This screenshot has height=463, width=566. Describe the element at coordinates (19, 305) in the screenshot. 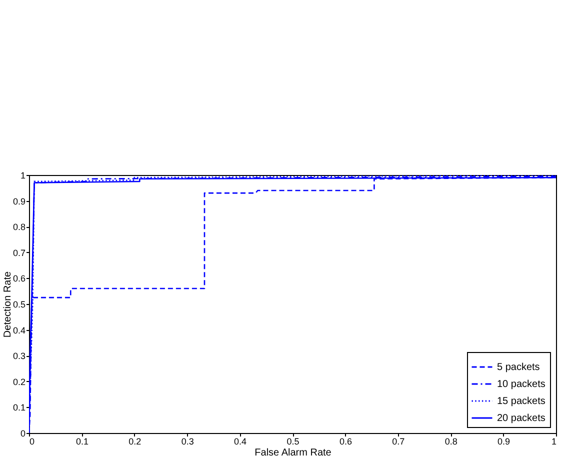

I see `y-tick-label: 0.5` at that location.